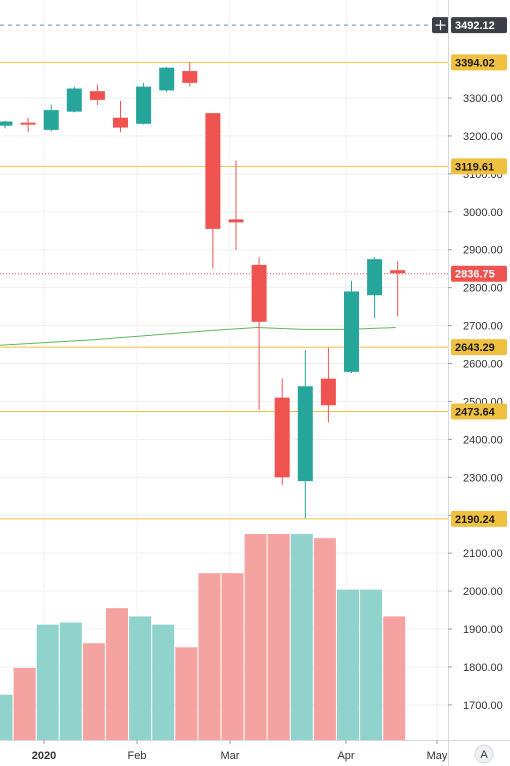 The height and width of the screenshot is (766, 510). I want to click on level-tag-text: 2190.24, so click(475, 520).